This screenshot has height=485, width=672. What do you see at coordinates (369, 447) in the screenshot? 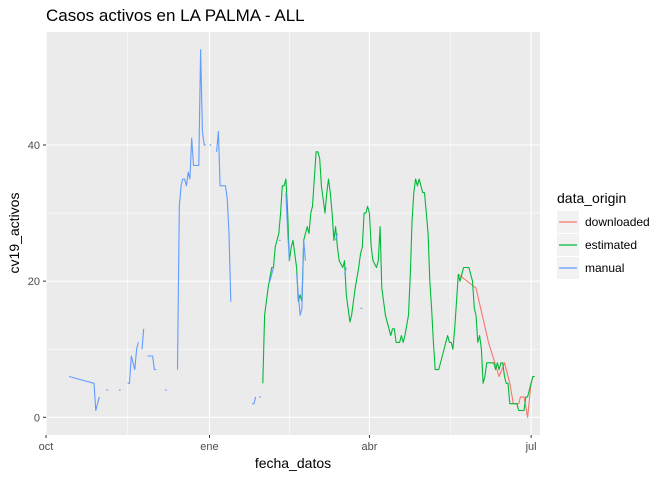
I see `x-tick-label: abr` at bounding box center [369, 447].